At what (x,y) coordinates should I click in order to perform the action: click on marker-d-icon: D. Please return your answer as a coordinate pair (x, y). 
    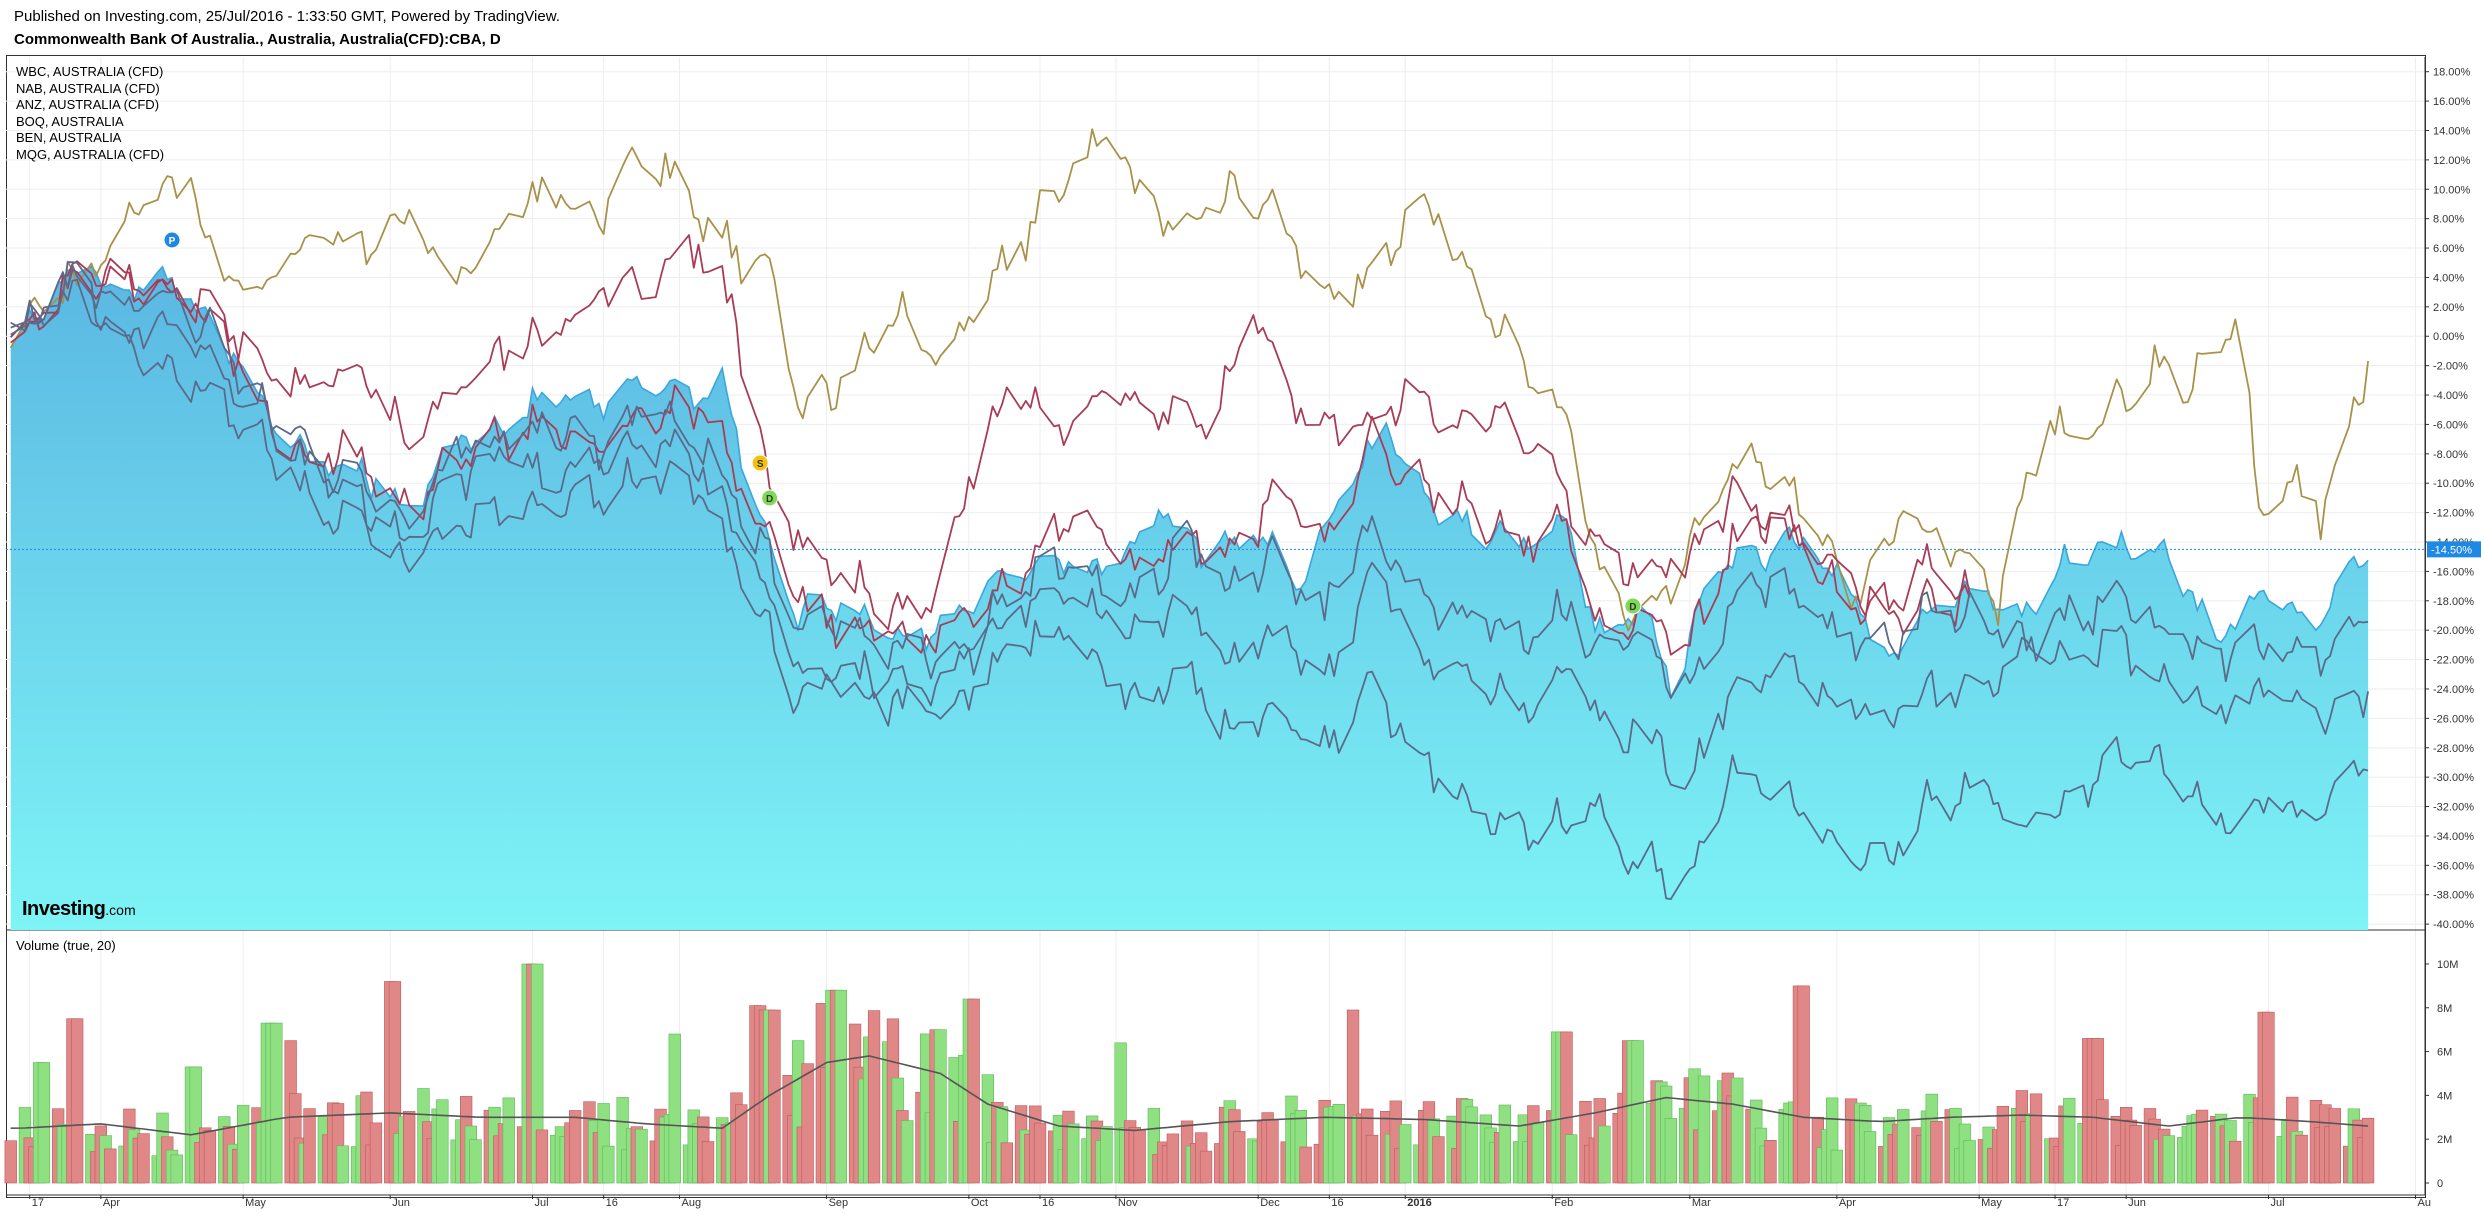
    Looking at the image, I should click on (770, 498).